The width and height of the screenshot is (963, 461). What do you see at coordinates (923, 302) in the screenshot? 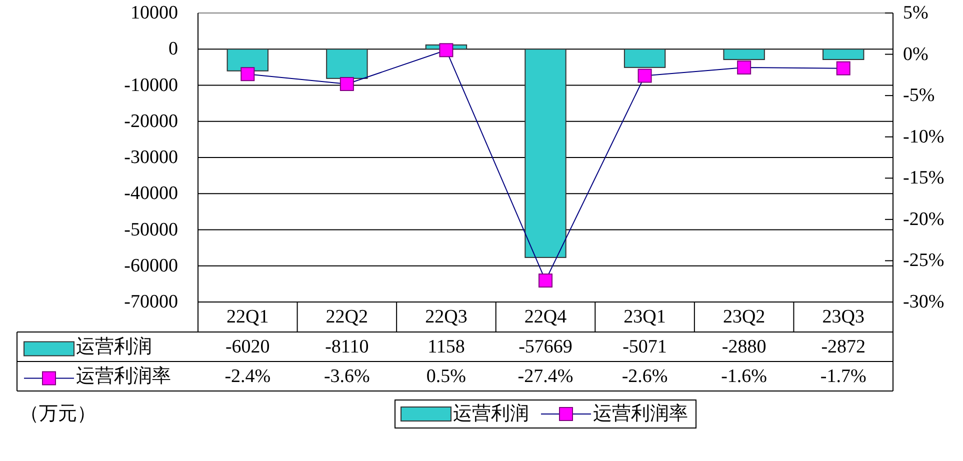
I see `y2-tick-label: -30%` at bounding box center [923, 302].